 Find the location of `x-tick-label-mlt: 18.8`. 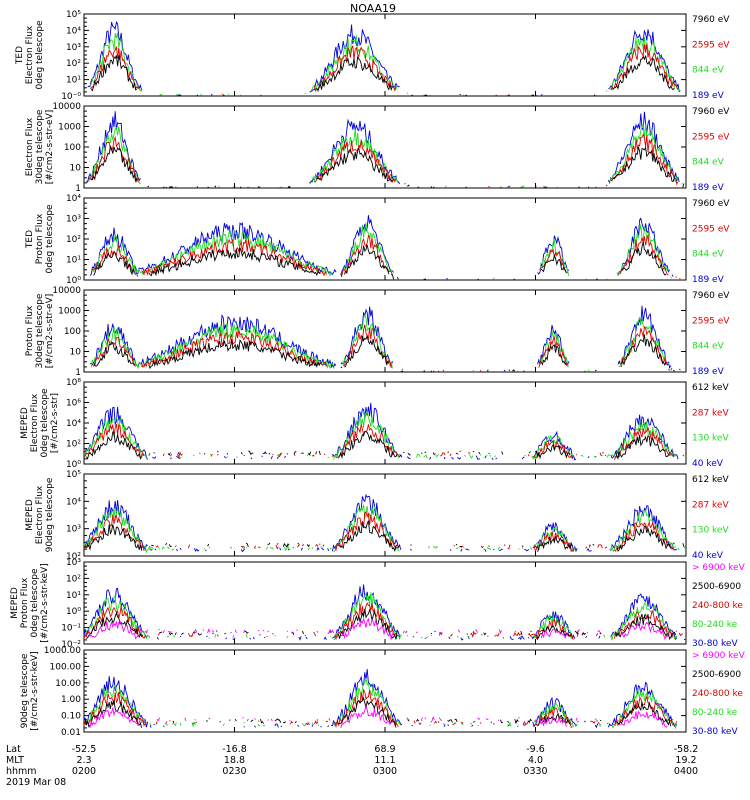

x-tick-label-mlt: 18.8 is located at coordinates (234, 760).